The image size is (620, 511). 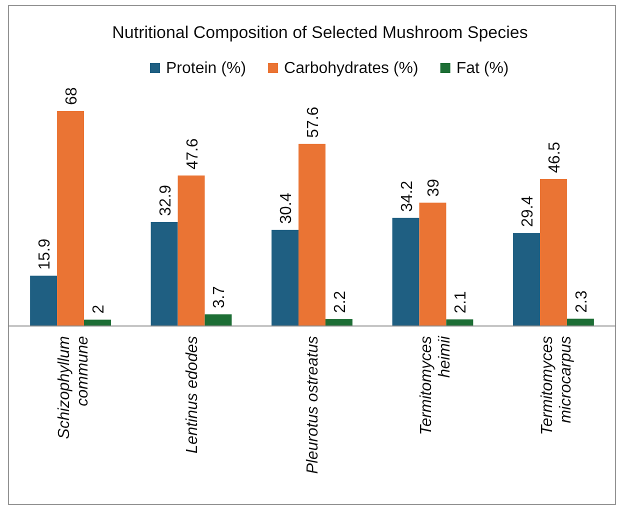 I want to click on x-tick-label: Termitomyces microcarpus, so click(x=556, y=385).